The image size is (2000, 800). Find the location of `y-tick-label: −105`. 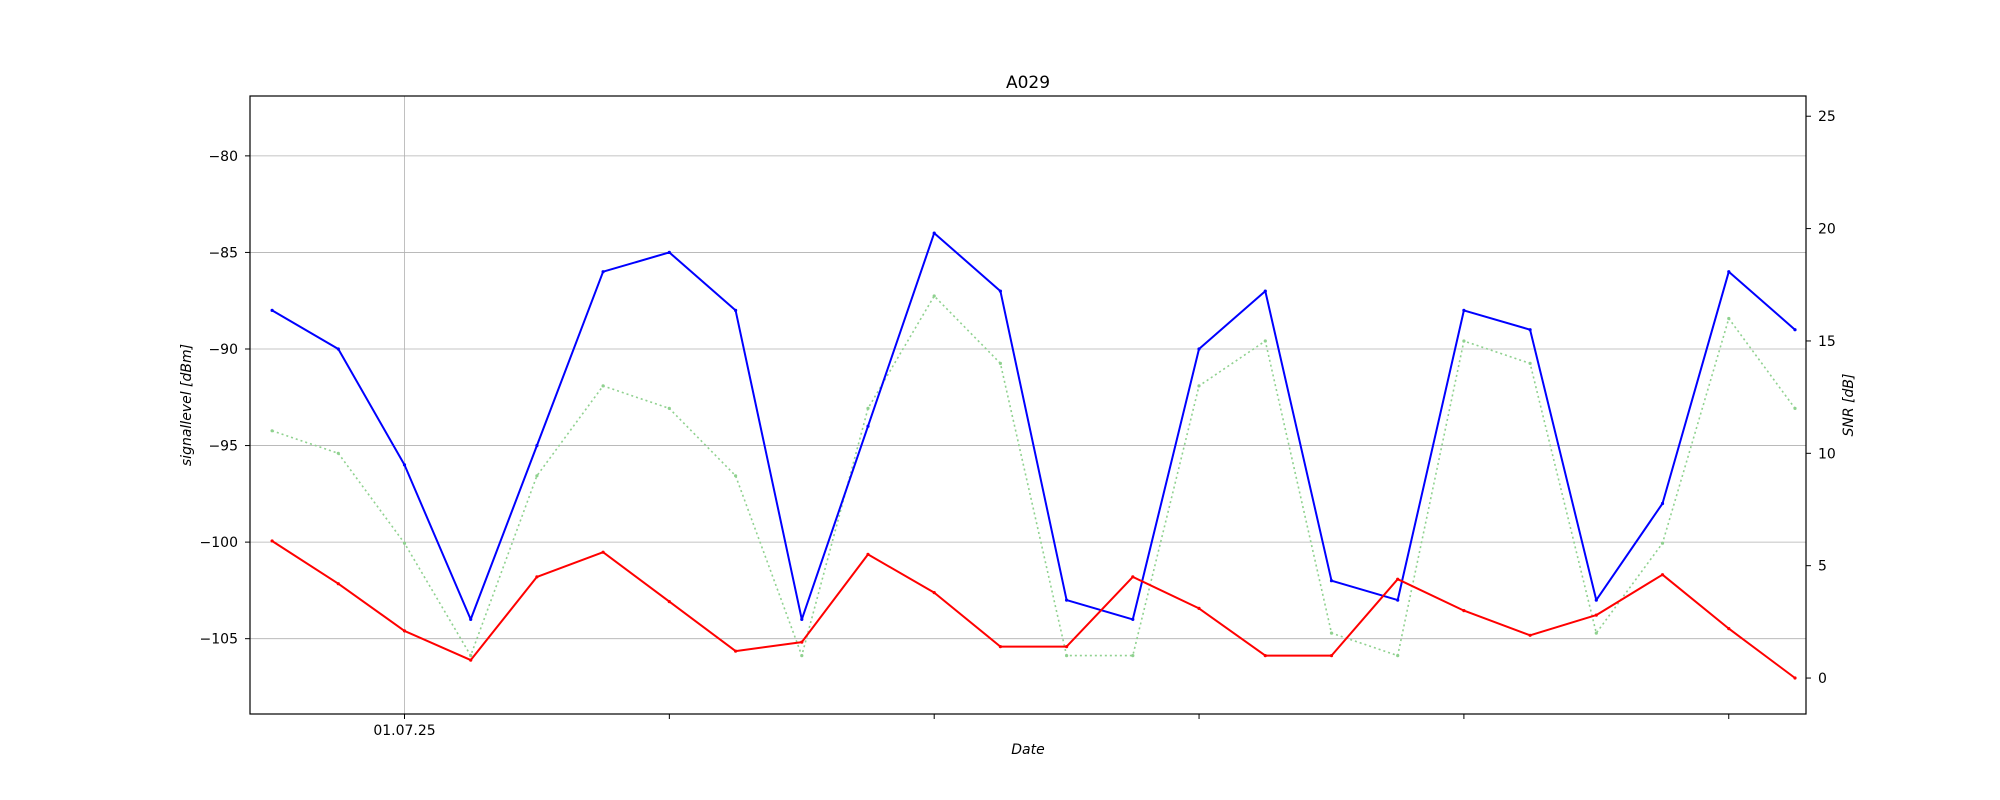

y-tick-label: −105 is located at coordinates (219, 640).